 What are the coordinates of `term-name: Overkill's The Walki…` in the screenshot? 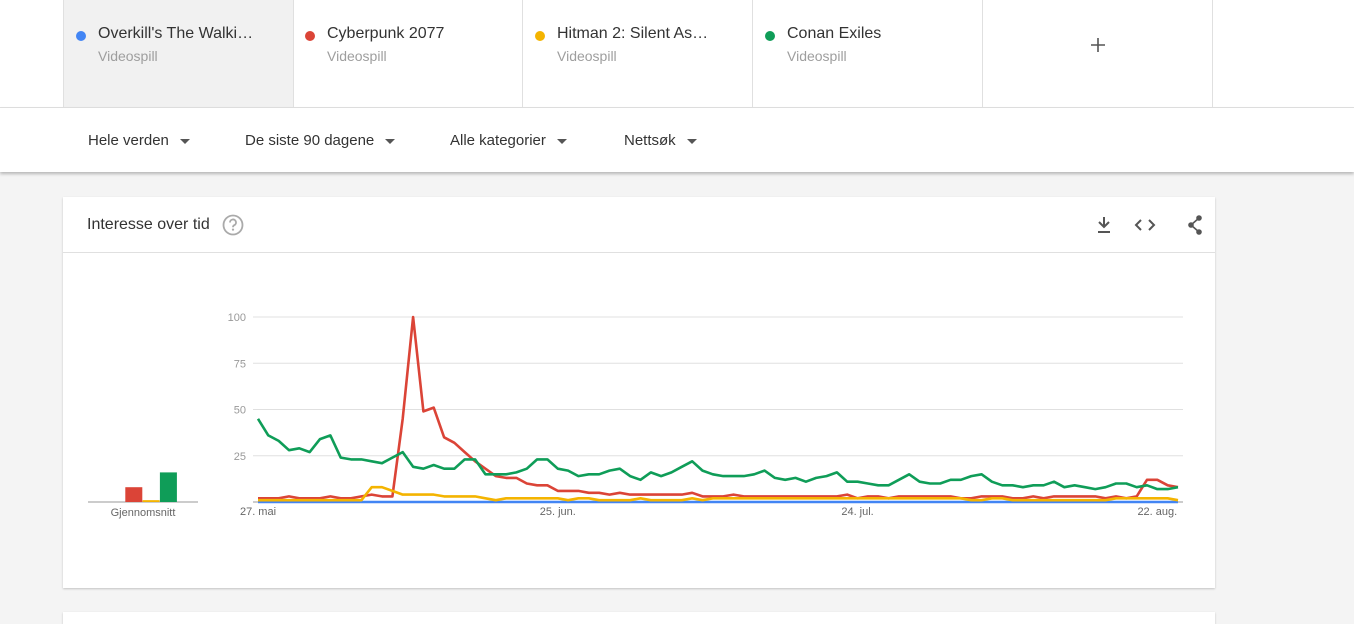 It's located at (176, 33).